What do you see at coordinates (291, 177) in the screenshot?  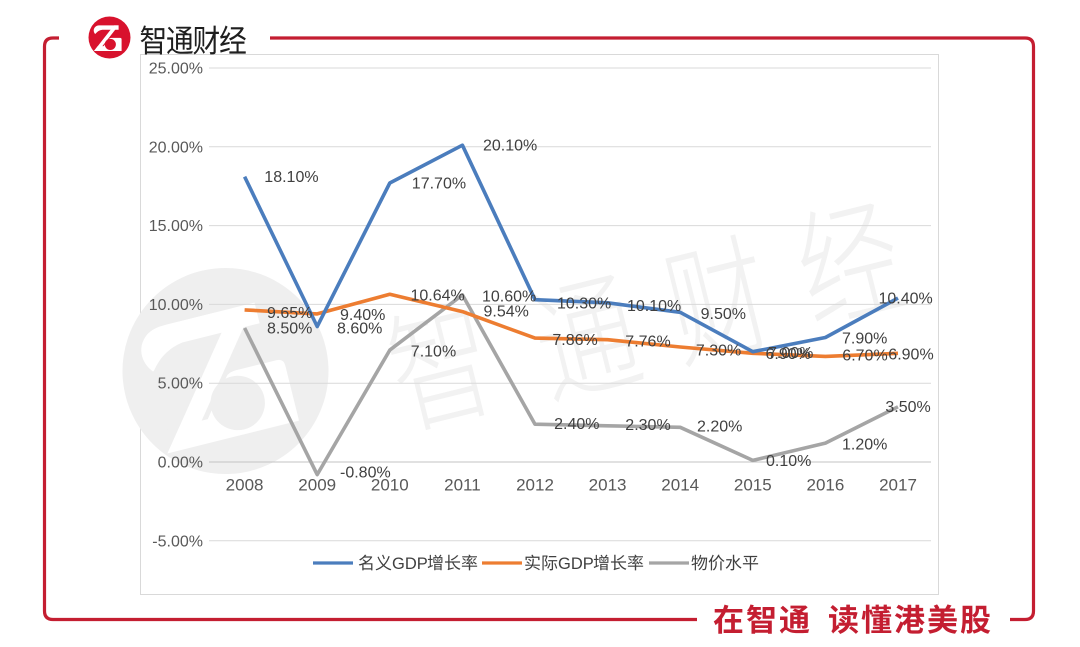 I see `svg-text: 18.10%` at bounding box center [291, 177].